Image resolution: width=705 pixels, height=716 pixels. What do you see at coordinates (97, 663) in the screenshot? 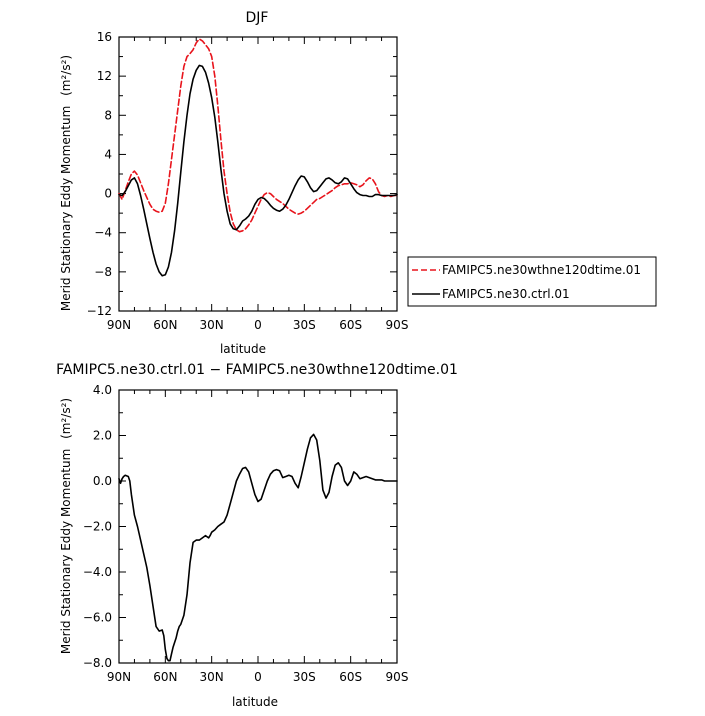
I see `y-tick-label: −8.0` at bounding box center [97, 663].